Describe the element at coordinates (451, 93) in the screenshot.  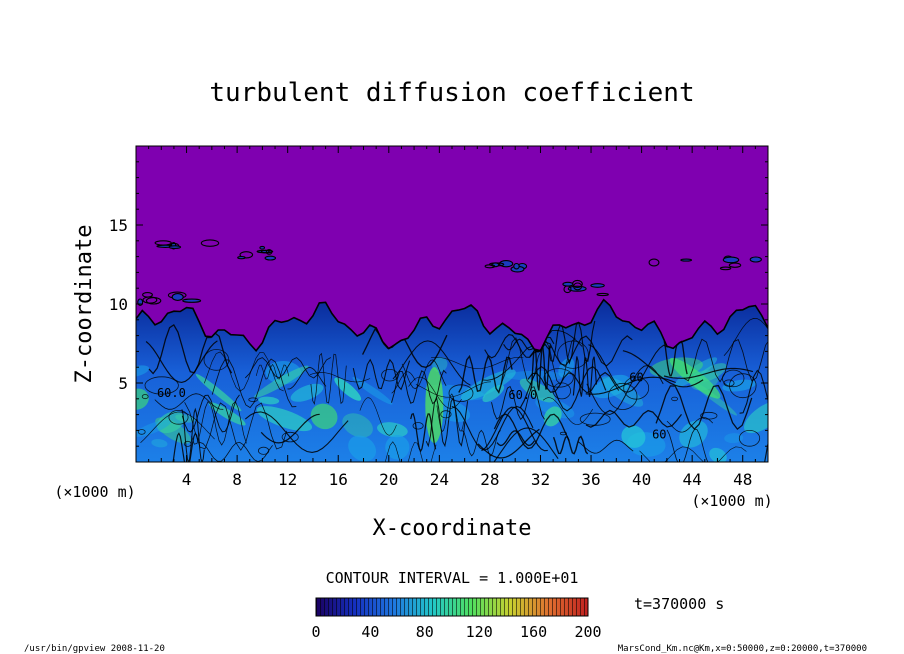
I see `chart-title: turbulent diffusion coefficient` at that location.